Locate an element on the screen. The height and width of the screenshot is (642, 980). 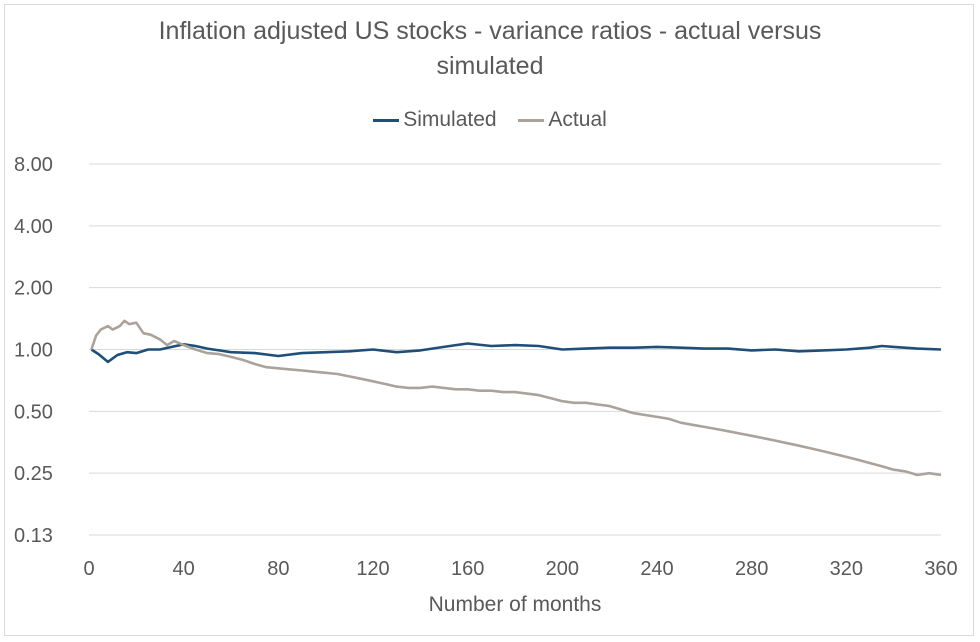
legend-swatch-simulated is located at coordinates (386, 120).